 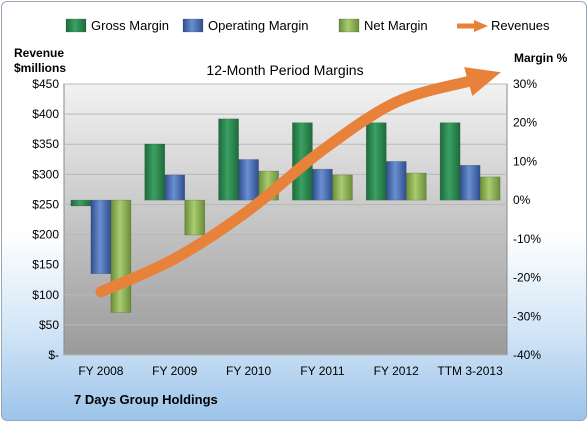 I want to click on left-axis-label-line1: Revenue, so click(x=39, y=53).